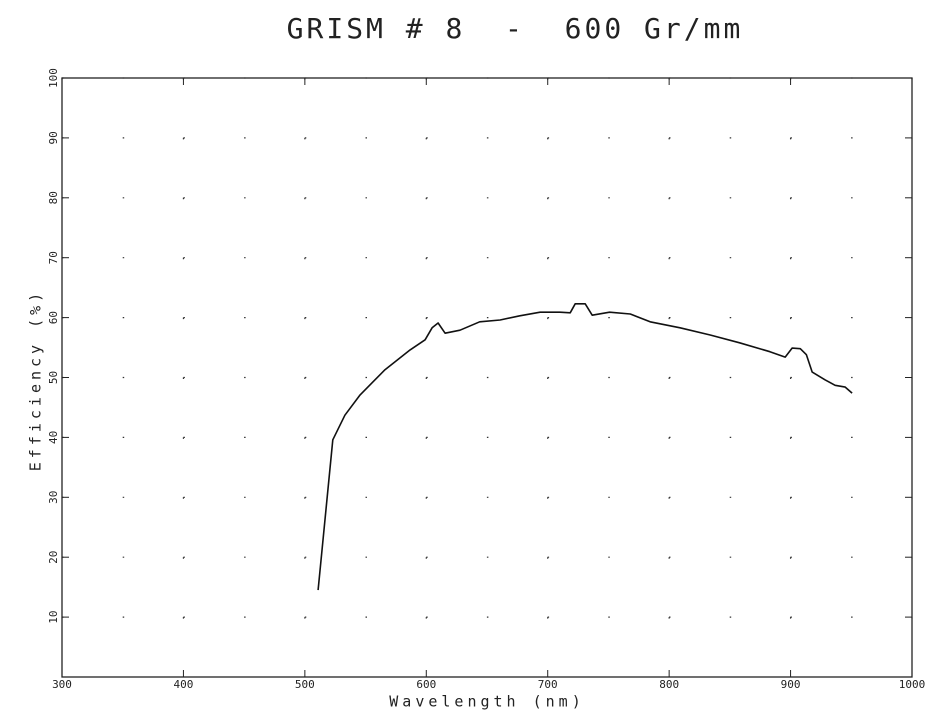  Describe the element at coordinates (305, 684) in the screenshot. I see `x-tick-label: 500` at that location.